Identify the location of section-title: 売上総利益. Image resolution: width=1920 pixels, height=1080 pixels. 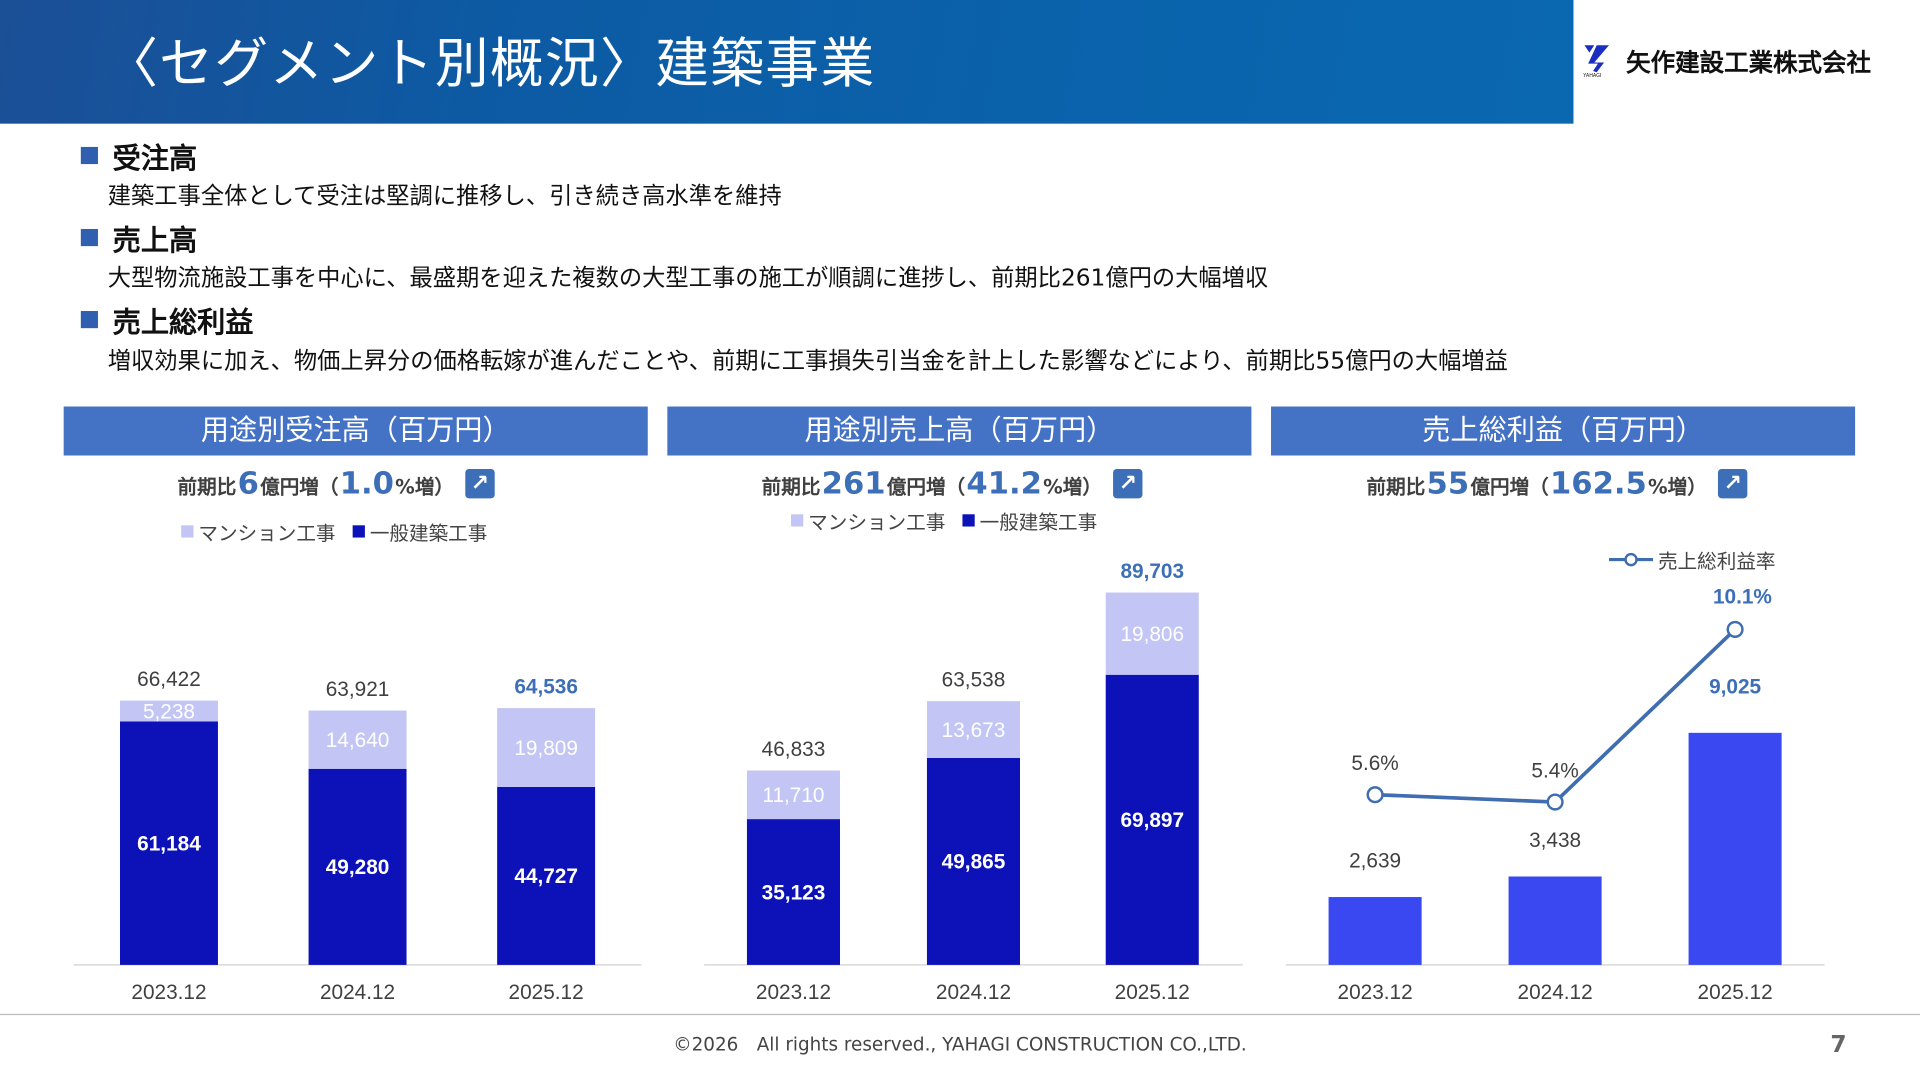
(183, 323).